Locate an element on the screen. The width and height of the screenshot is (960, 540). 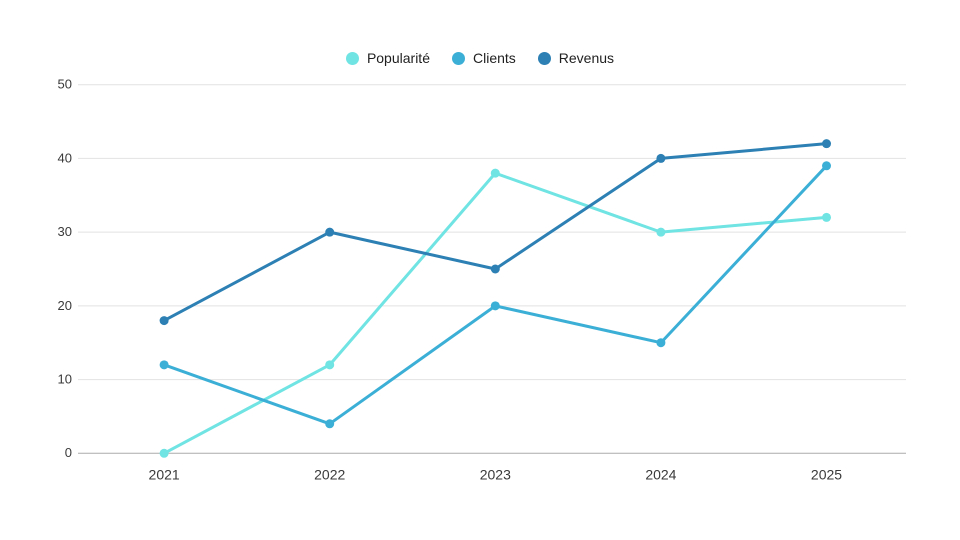
y-axis-tick-label: 0 is located at coordinates (68, 452).